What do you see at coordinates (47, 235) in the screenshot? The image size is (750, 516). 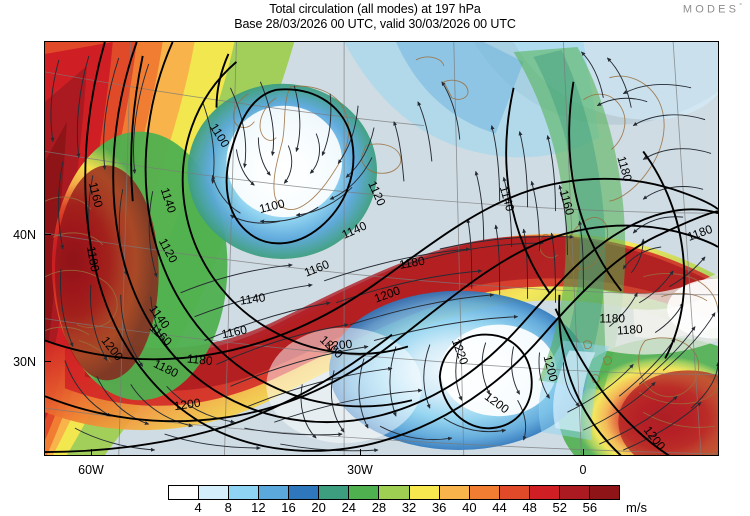 I see `tick-lat-40n` at bounding box center [47, 235].